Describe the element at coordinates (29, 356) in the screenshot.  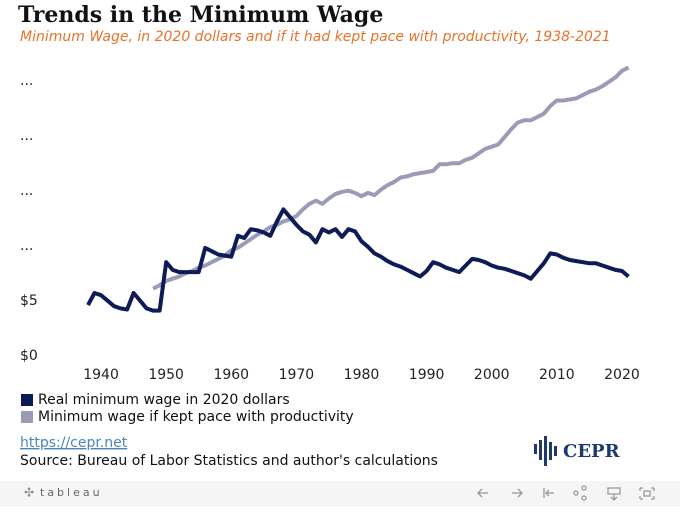
I see `y-tick-label: $0` at that location.